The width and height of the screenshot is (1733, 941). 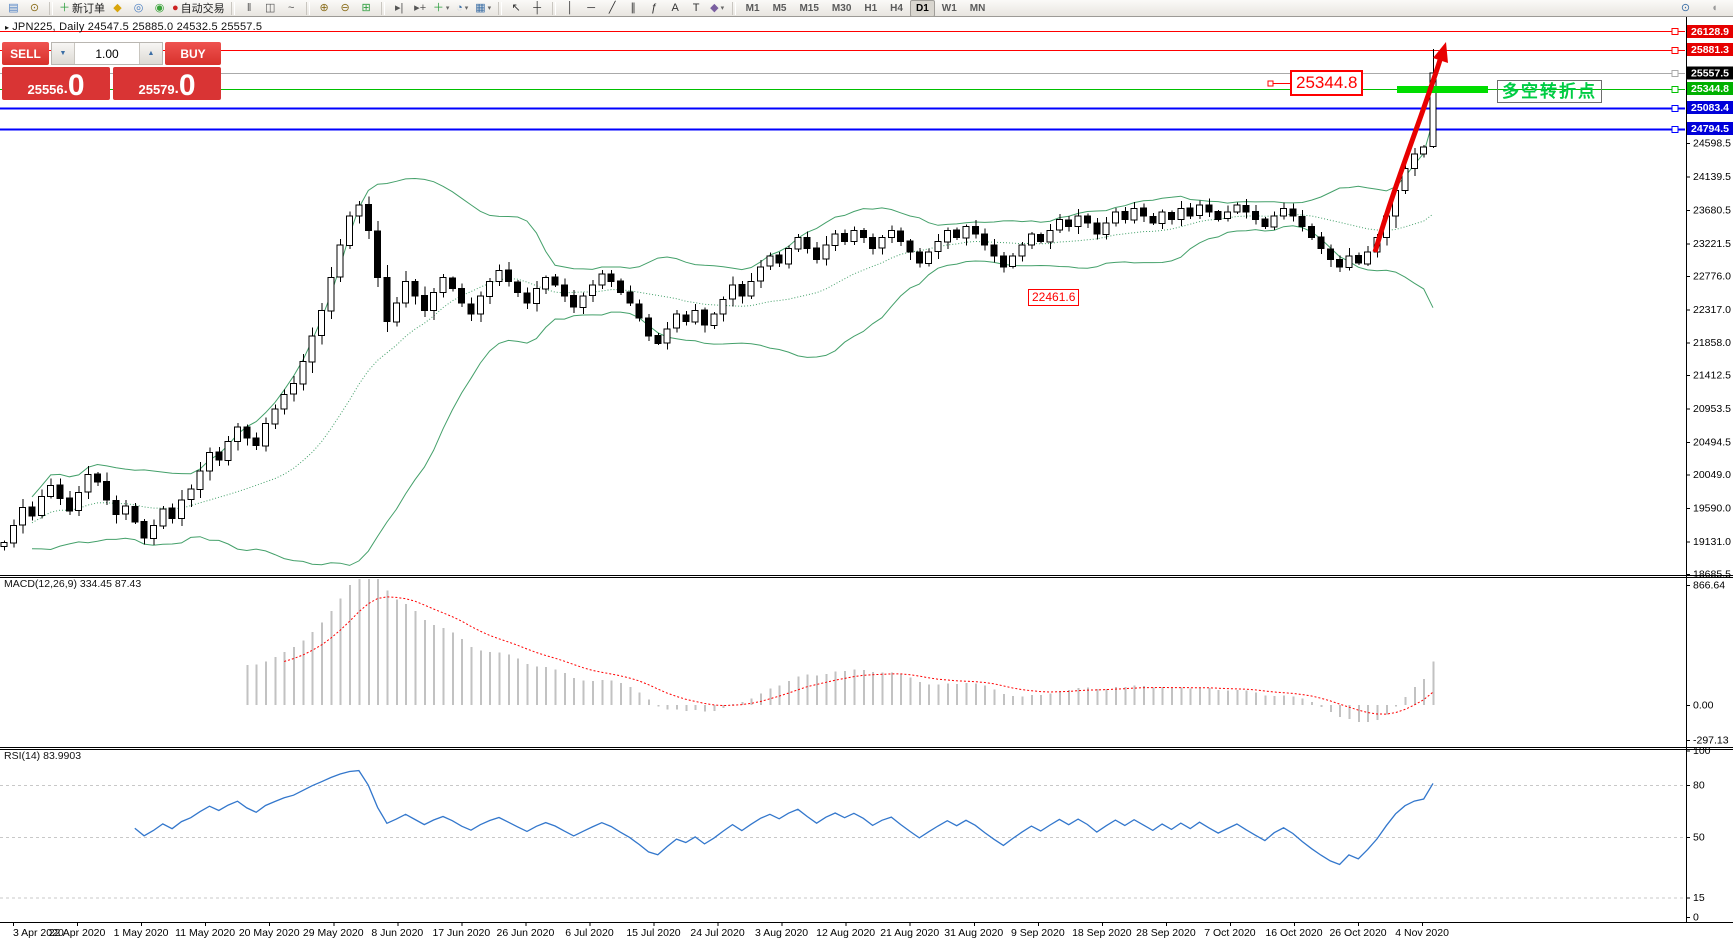 What do you see at coordinates (1710, 31) in the screenshot?
I see `price-tag` at bounding box center [1710, 31].